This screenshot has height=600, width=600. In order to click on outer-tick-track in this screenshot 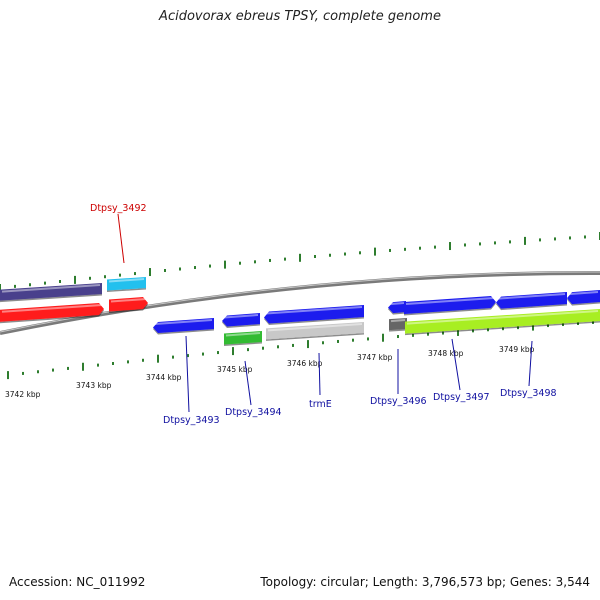, I will do `click(300, 262)`.